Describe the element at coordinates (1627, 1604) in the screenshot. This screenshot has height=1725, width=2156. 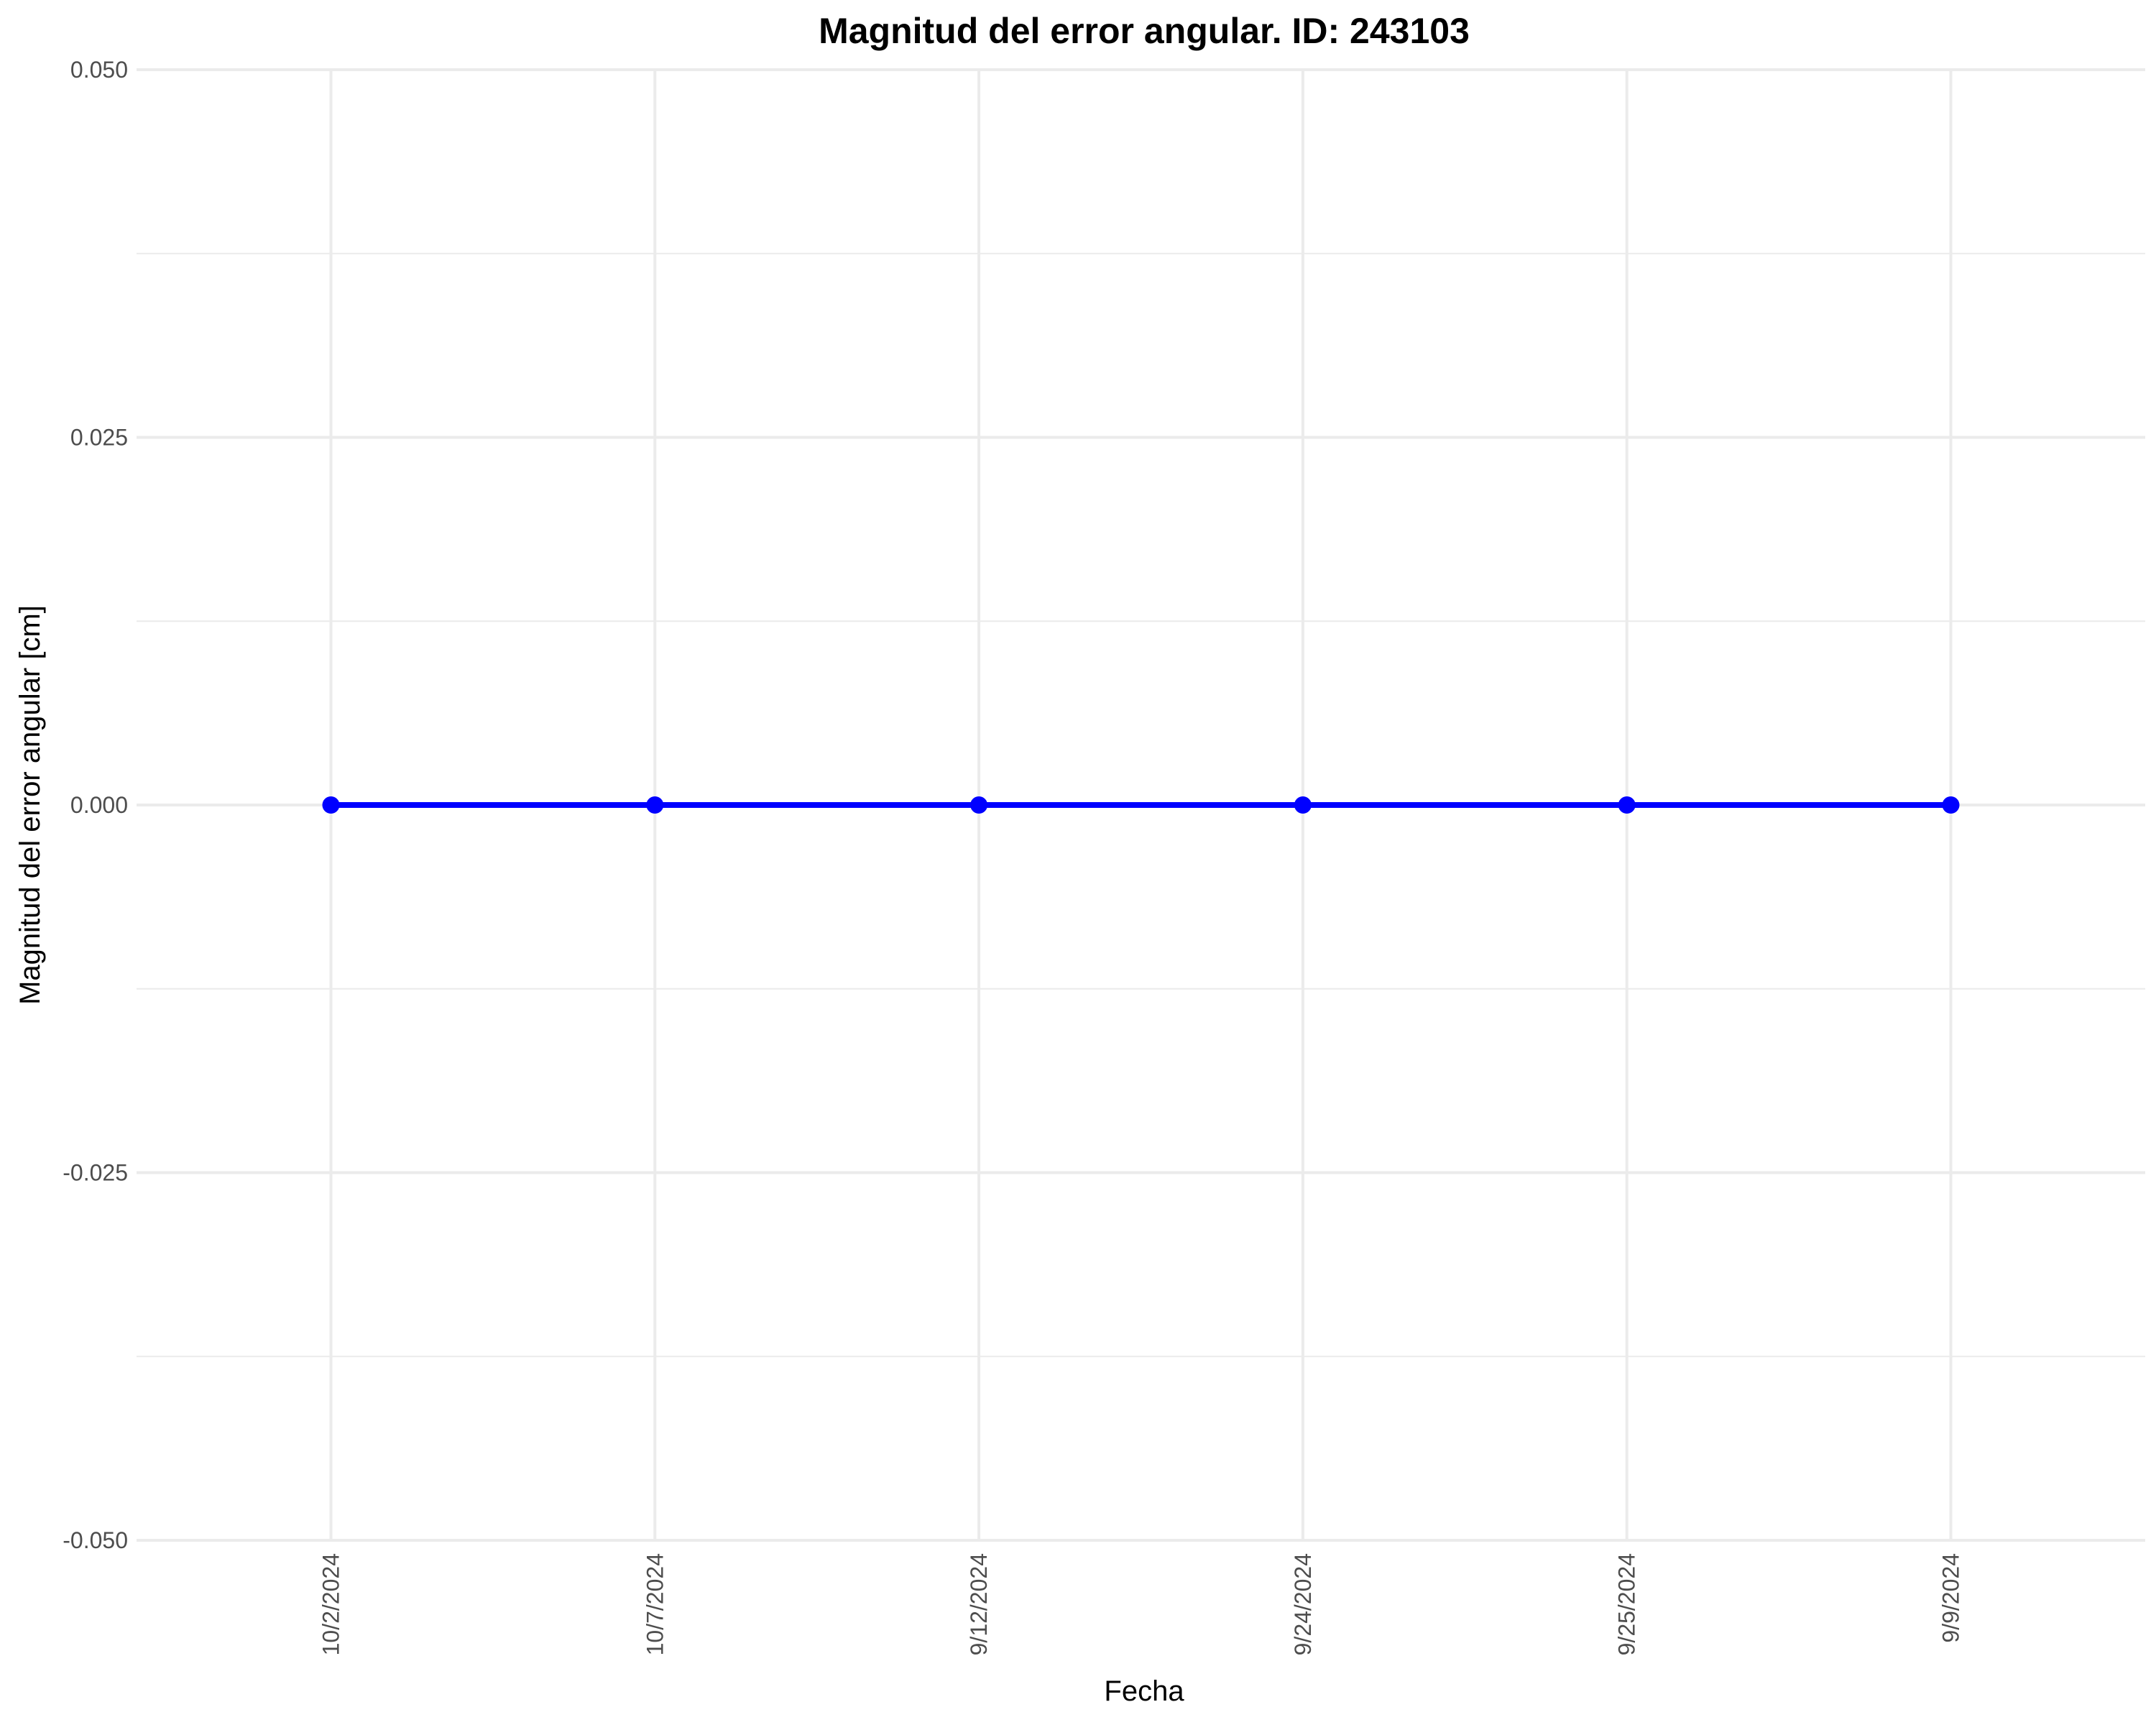
I see `x-tick-label: 9/25/2024` at that location.